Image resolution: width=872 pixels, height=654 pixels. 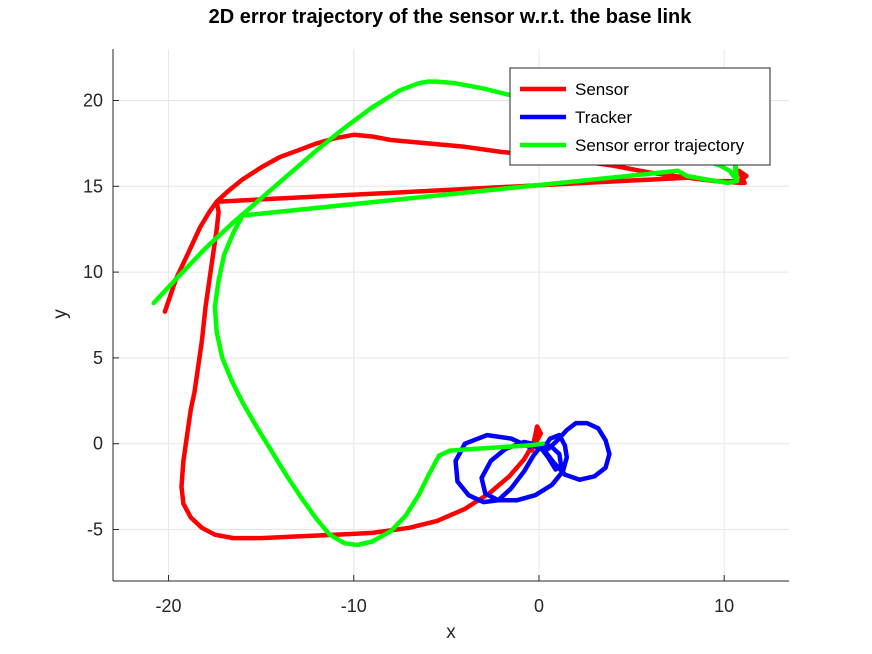 What do you see at coordinates (640, 116) in the screenshot?
I see `legend: Sensor Tracker Sensor error trajectory` at bounding box center [640, 116].